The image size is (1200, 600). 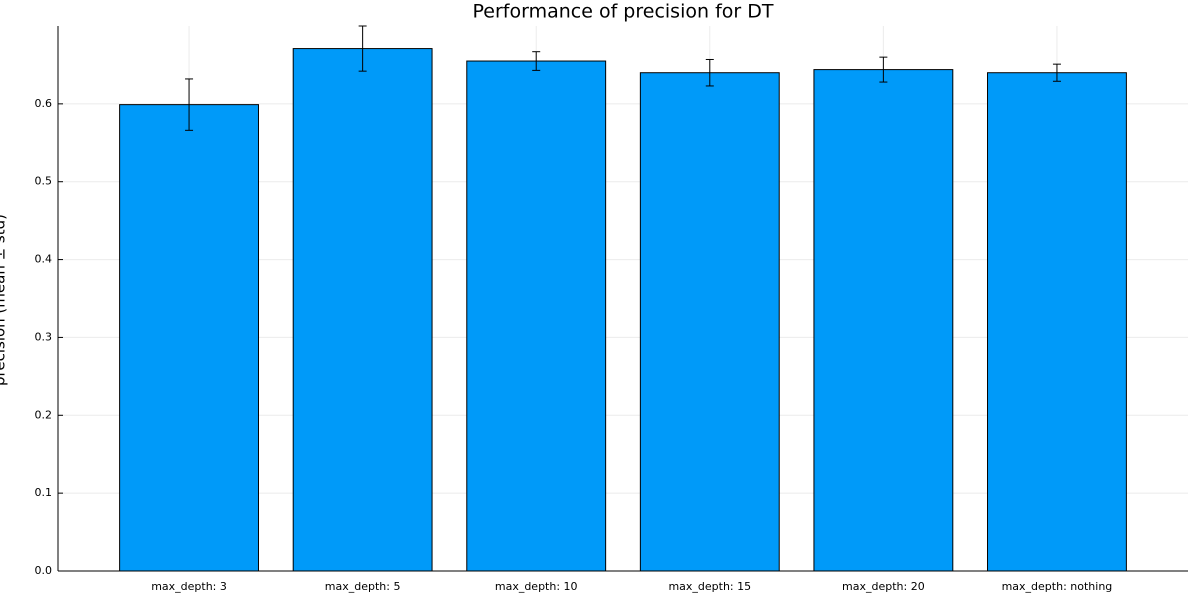 I want to click on x-tick-label: max_depth: 20, so click(x=883, y=586).